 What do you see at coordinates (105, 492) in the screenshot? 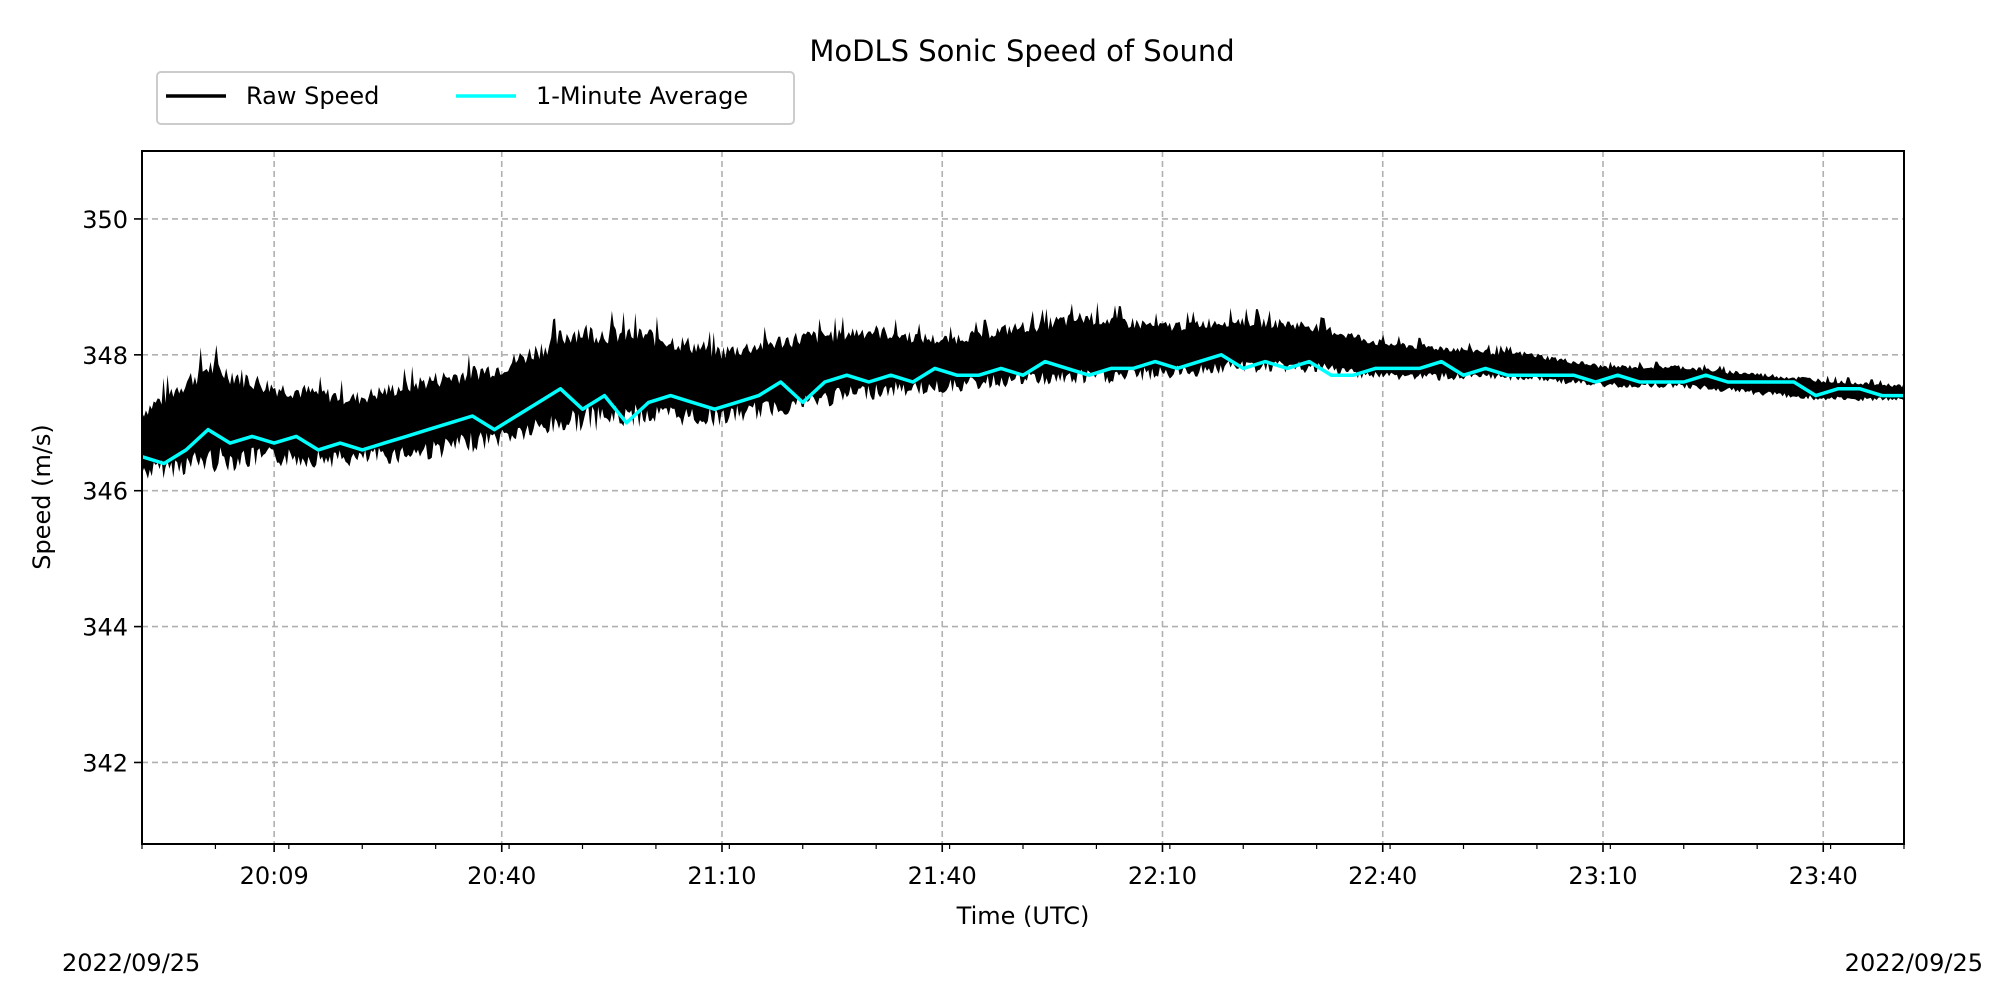
I see `y-tick-label: 346` at bounding box center [105, 492].